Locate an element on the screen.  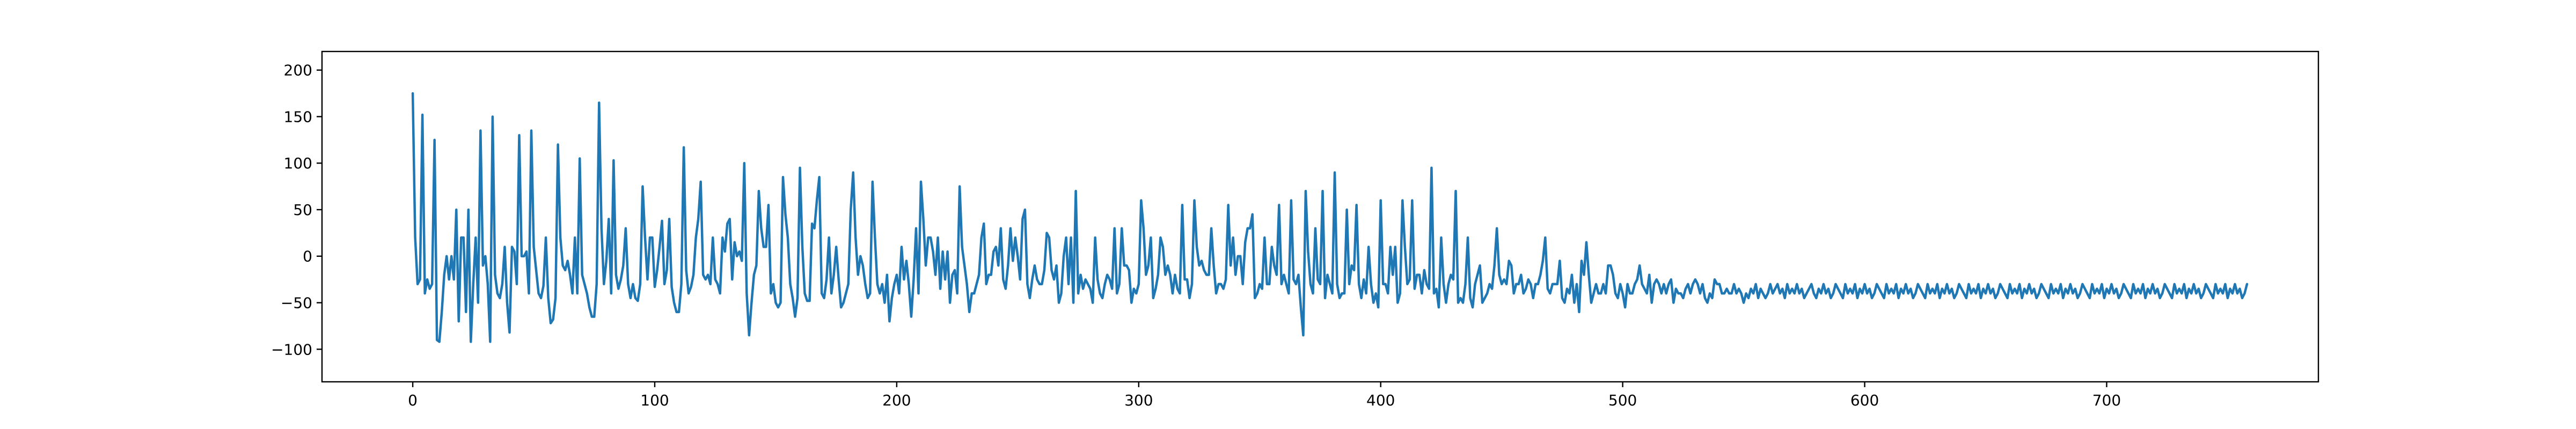
y-tick-label: 0 is located at coordinates (307, 256).